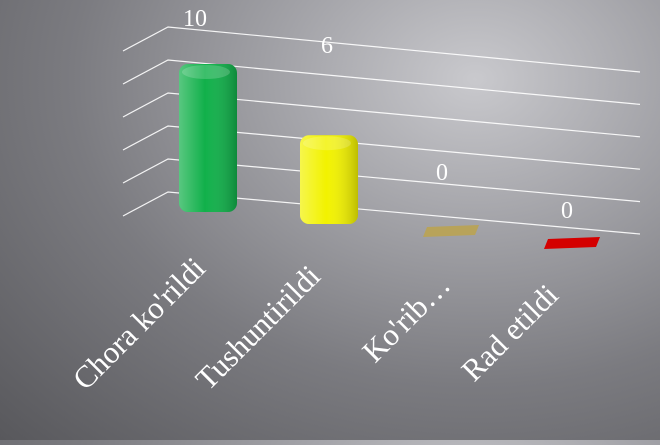 Image resolution: width=660 pixels, height=445 pixels. What do you see at coordinates (509, 332) in the screenshot?
I see `category-label: Rad etildi` at bounding box center [509, 332].